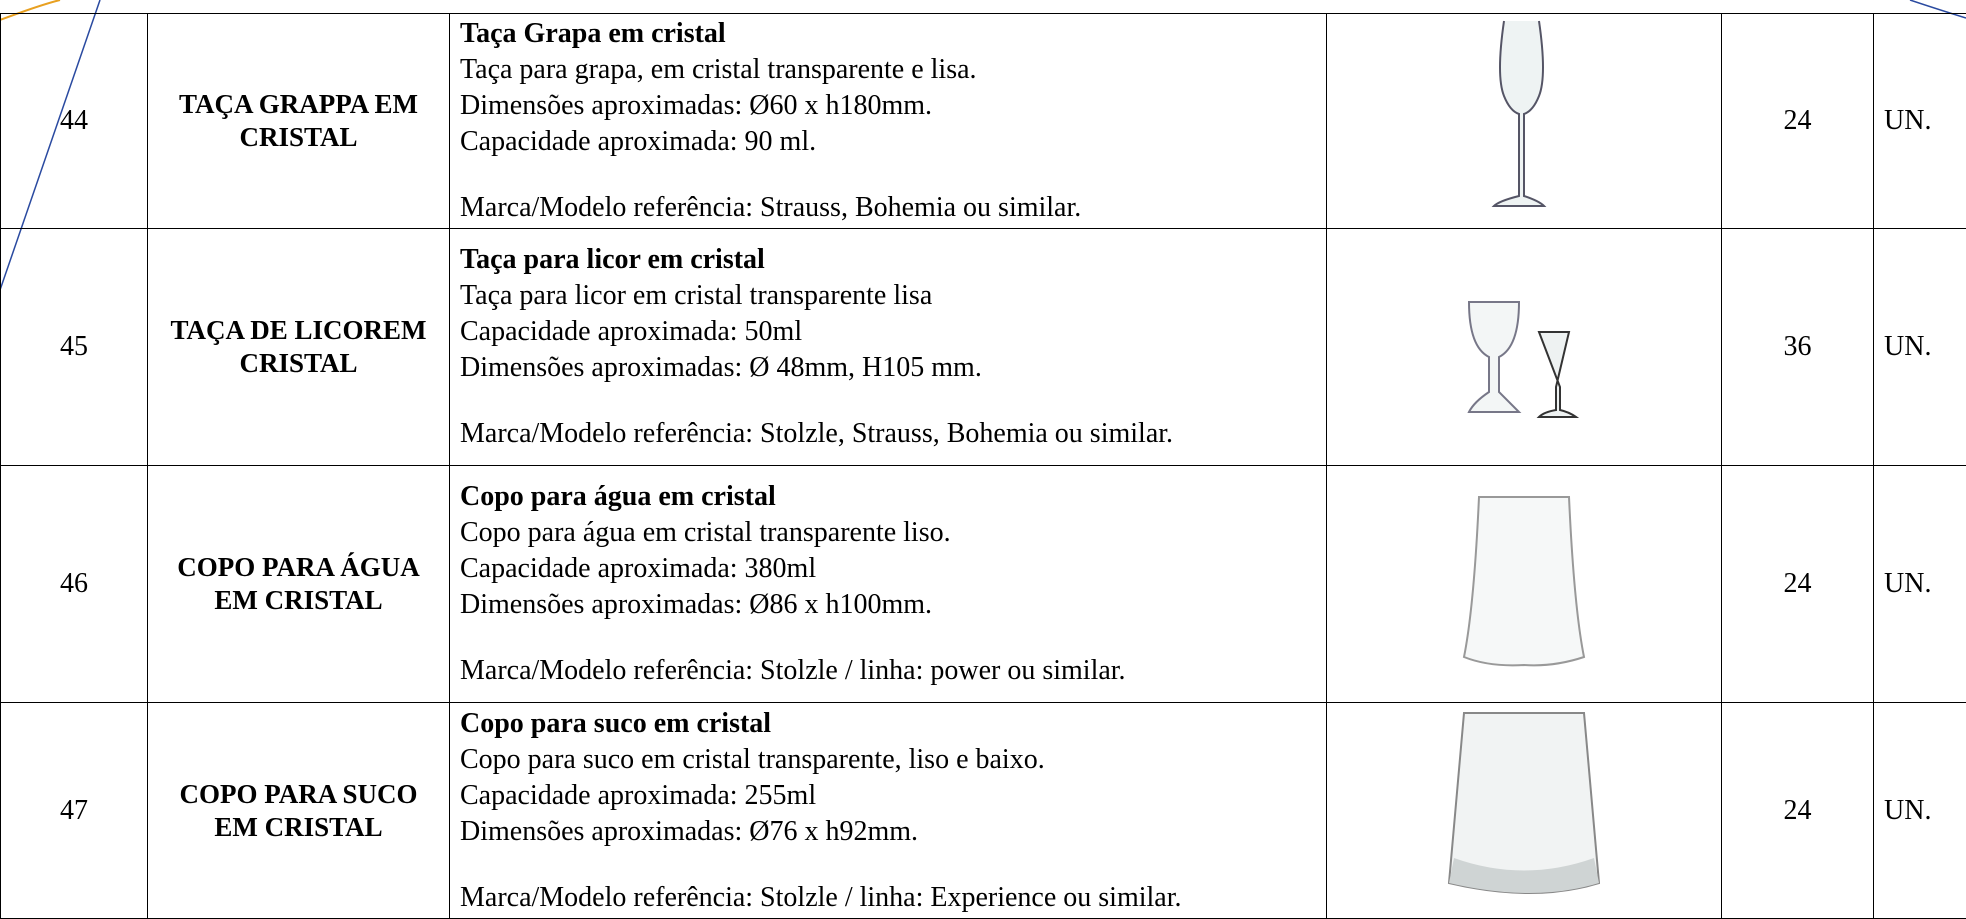 This screenshot has width=1966, height=919. I want to click on desc-line: Capacidade aproximada: 90 ml., so click(888, 142).